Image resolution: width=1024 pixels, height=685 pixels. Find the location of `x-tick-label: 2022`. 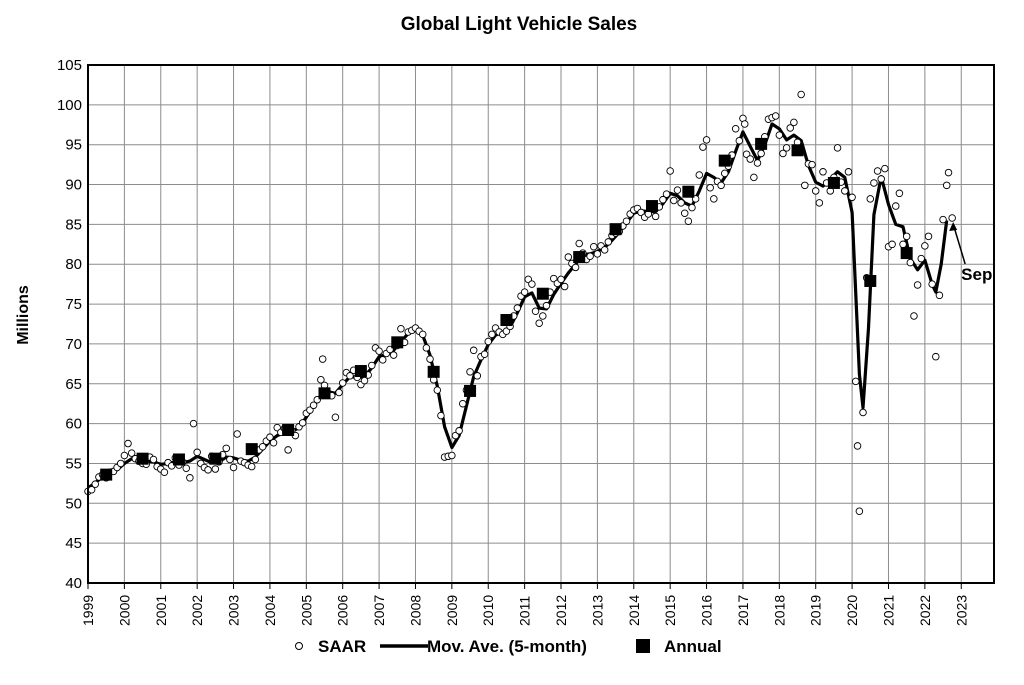

x-tick-label: 2022 is located at coordinates (925, 610).